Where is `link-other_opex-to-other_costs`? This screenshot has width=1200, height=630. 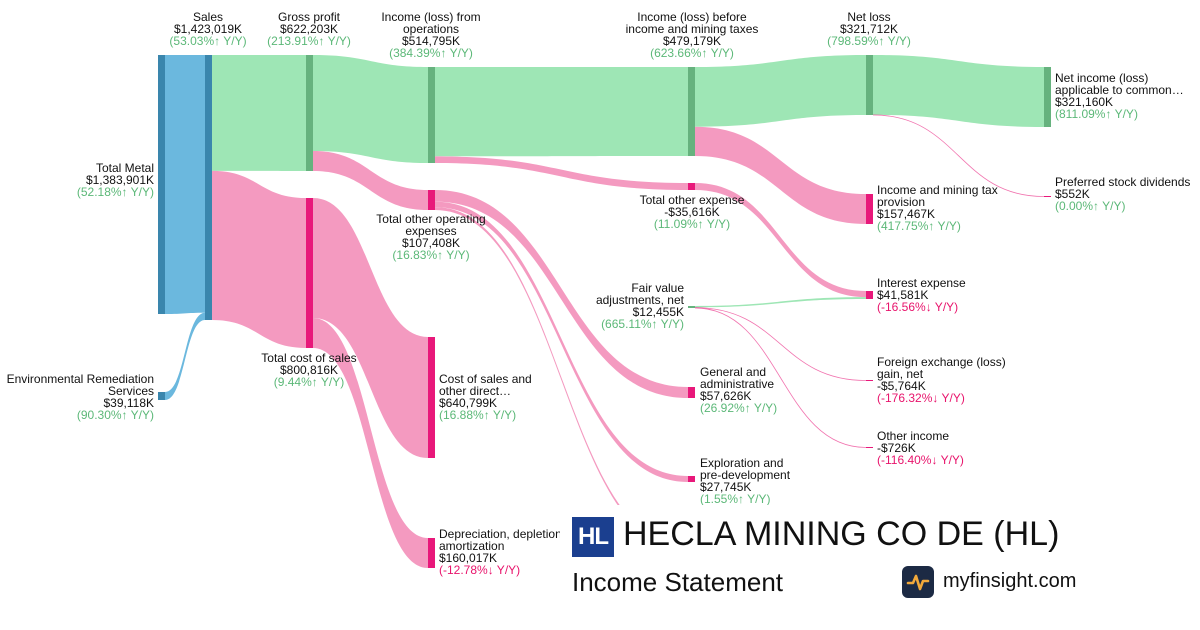 link-other_opex-to-other_costs is located at coordinates (561, 379).